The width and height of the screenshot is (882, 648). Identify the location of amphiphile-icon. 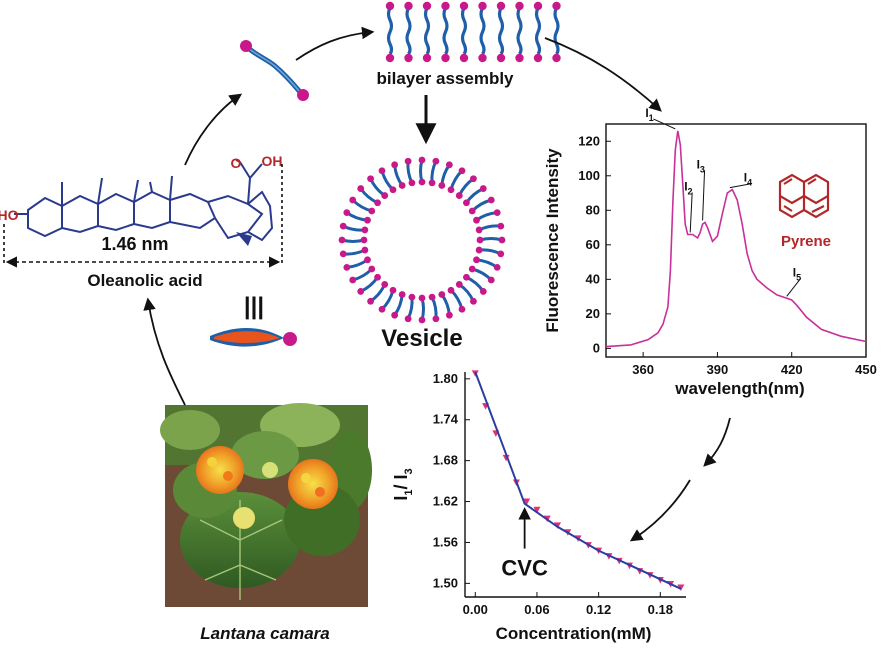
(274, 70).